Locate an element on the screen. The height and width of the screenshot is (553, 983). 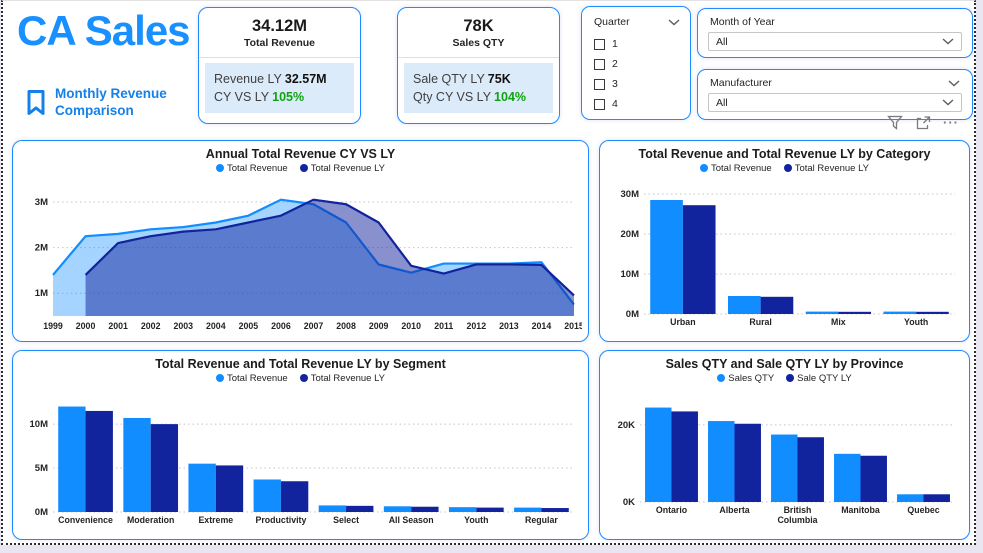
svg-text: 2014 is located at coordinates (542, 326).